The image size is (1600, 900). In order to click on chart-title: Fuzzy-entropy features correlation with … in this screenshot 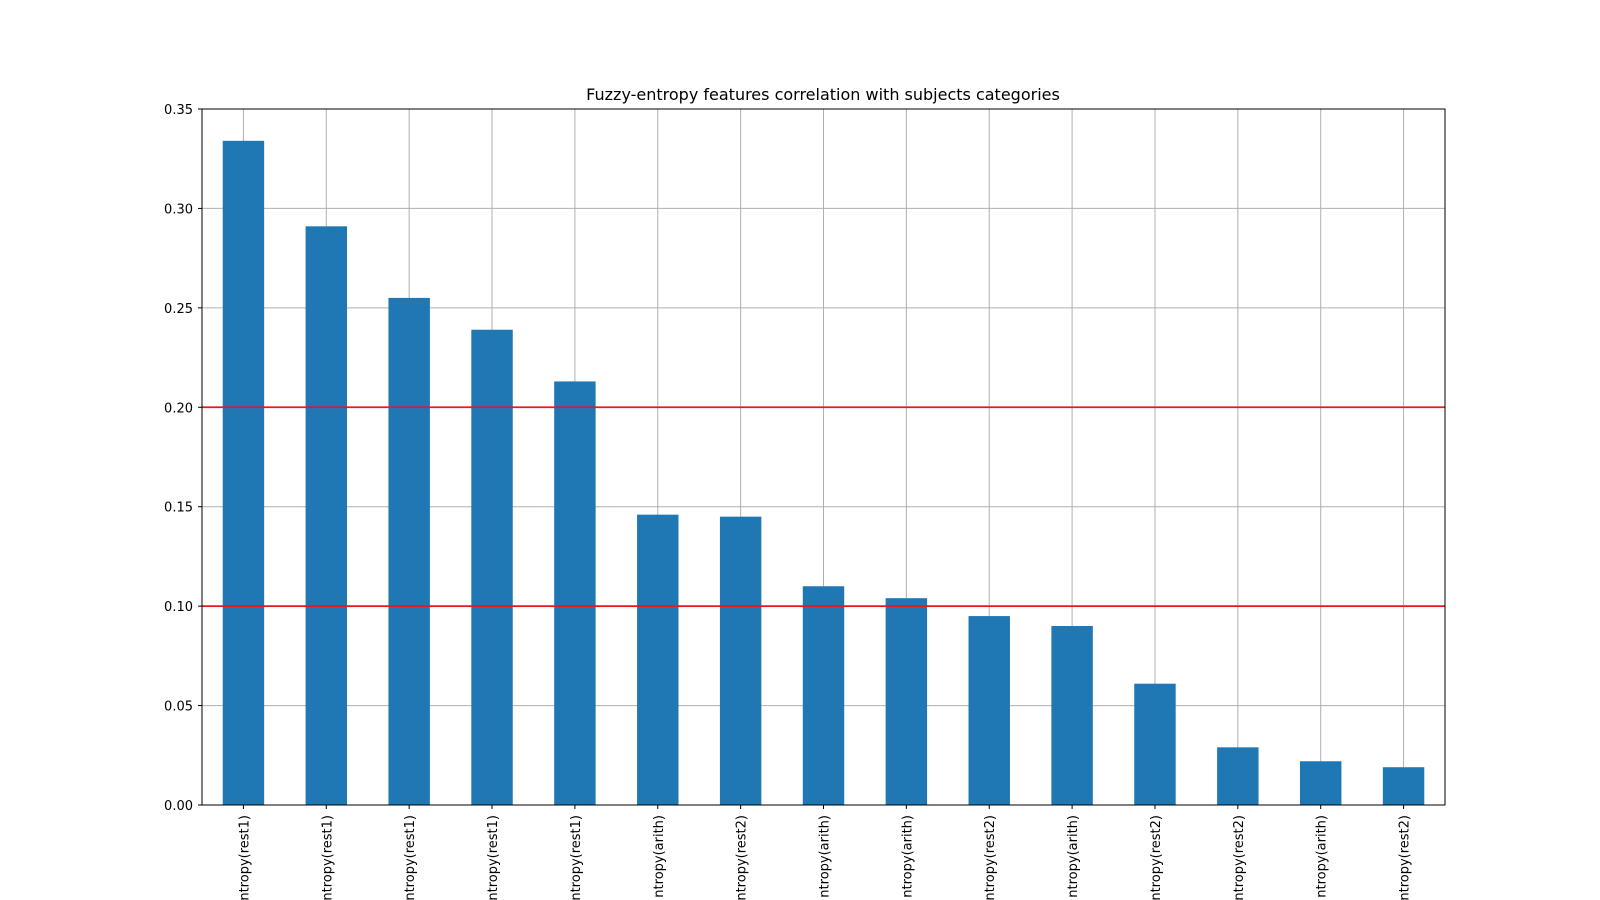, I will do `click(823, 94)`.